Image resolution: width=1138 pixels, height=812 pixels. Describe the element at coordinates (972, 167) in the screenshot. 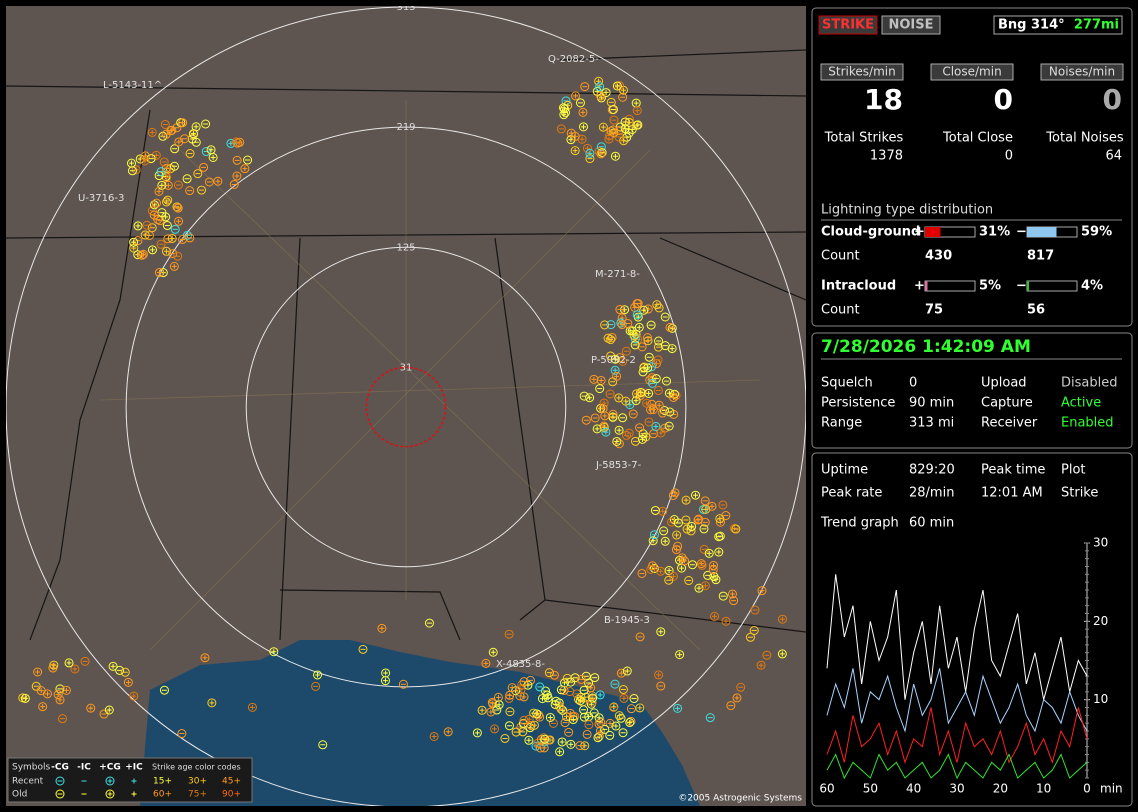

I see `panel-status` at that location.